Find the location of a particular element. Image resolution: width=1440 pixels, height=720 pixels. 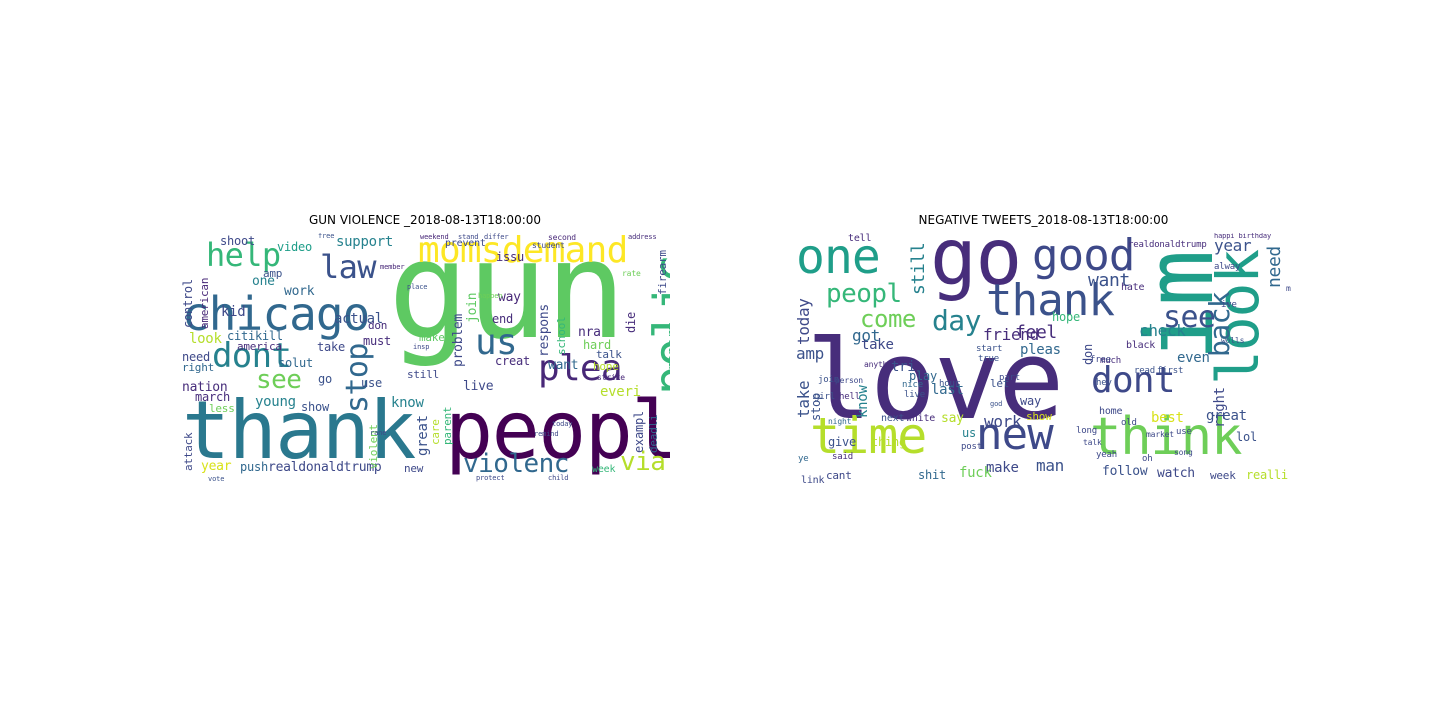

word-need: need is located at coordinates (1274, 267).